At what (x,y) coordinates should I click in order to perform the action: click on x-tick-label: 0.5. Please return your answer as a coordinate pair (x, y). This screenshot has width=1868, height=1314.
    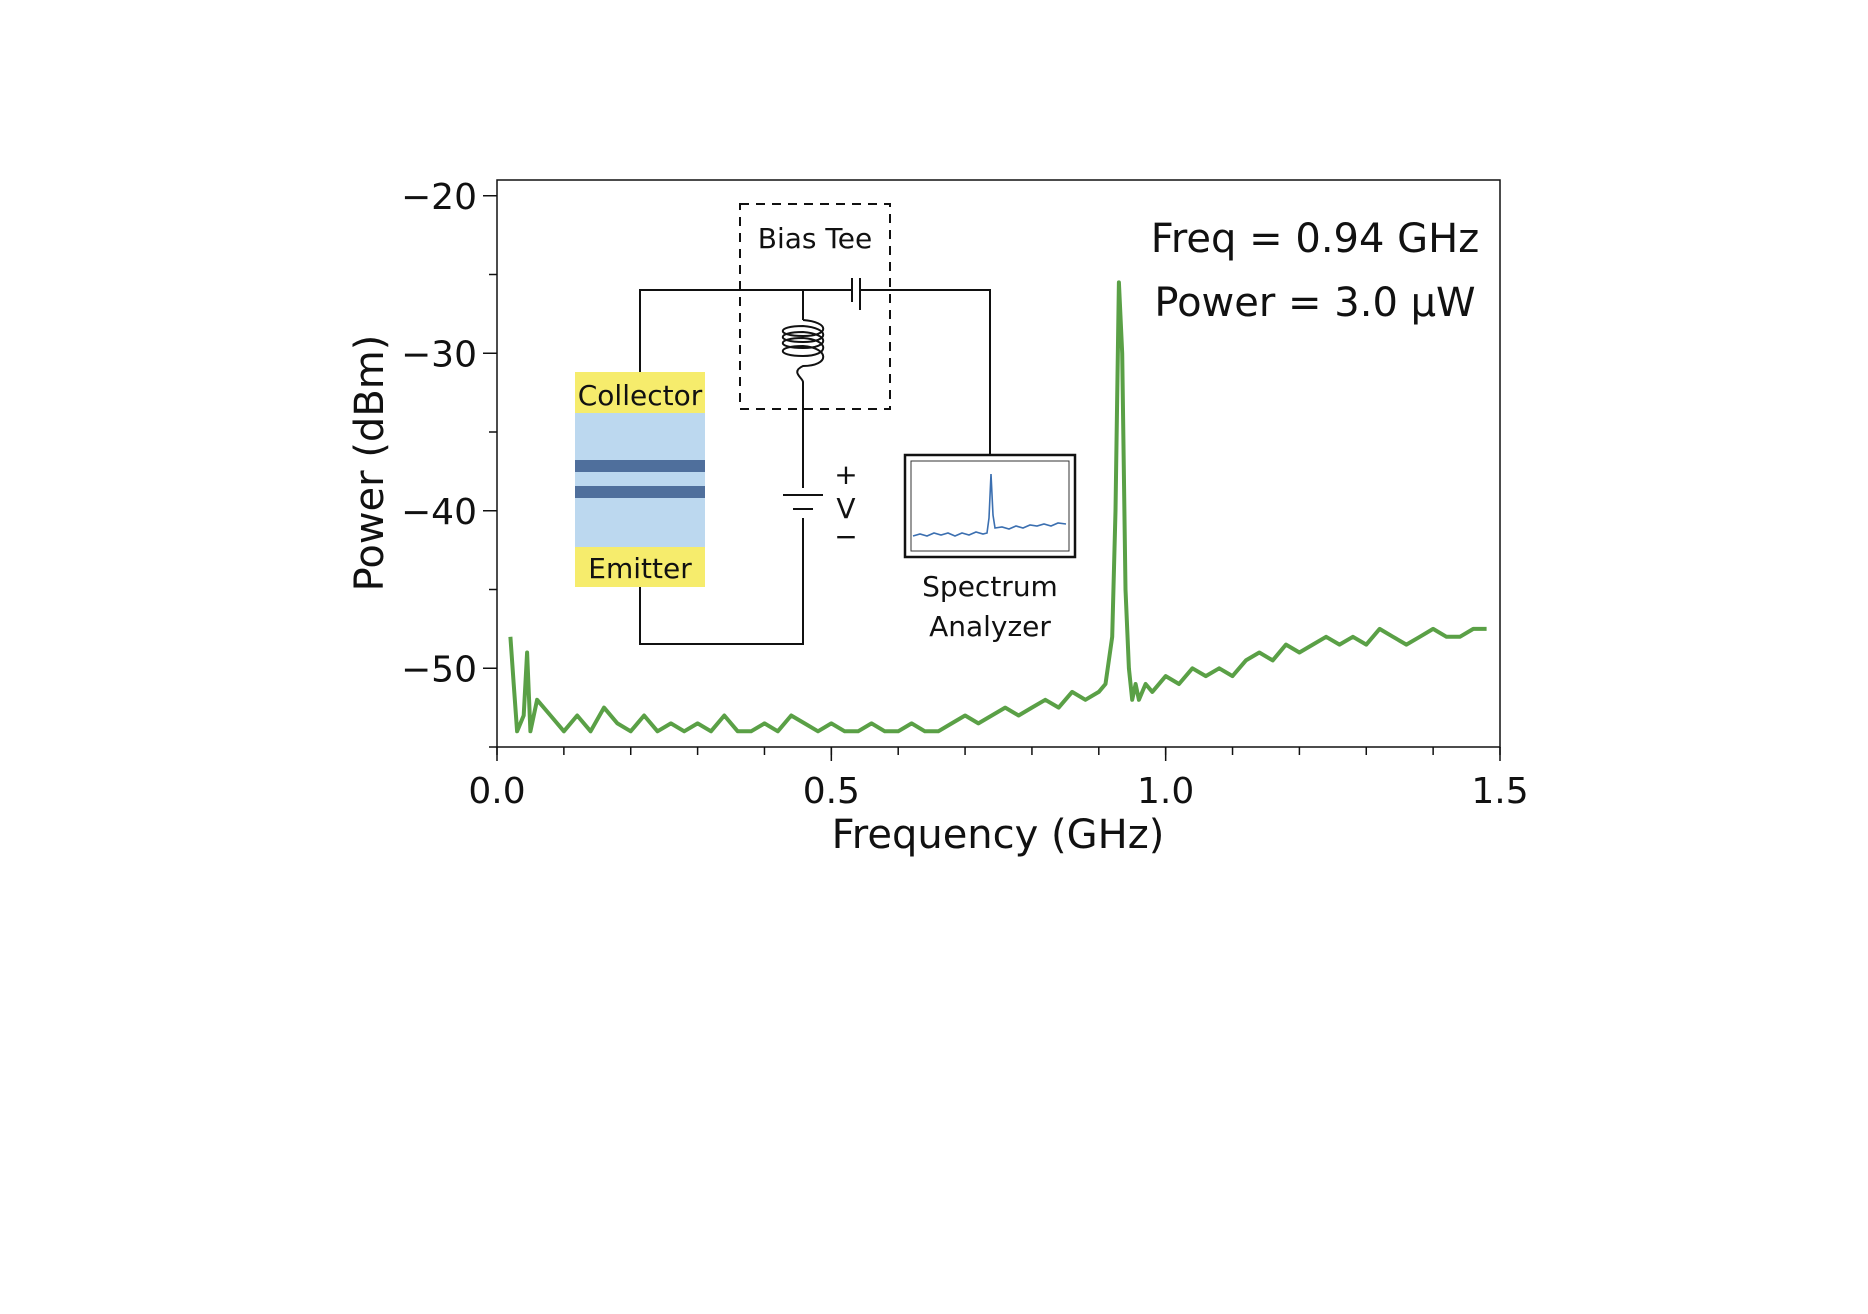
    Looking at the image, I should click on (831, 791).